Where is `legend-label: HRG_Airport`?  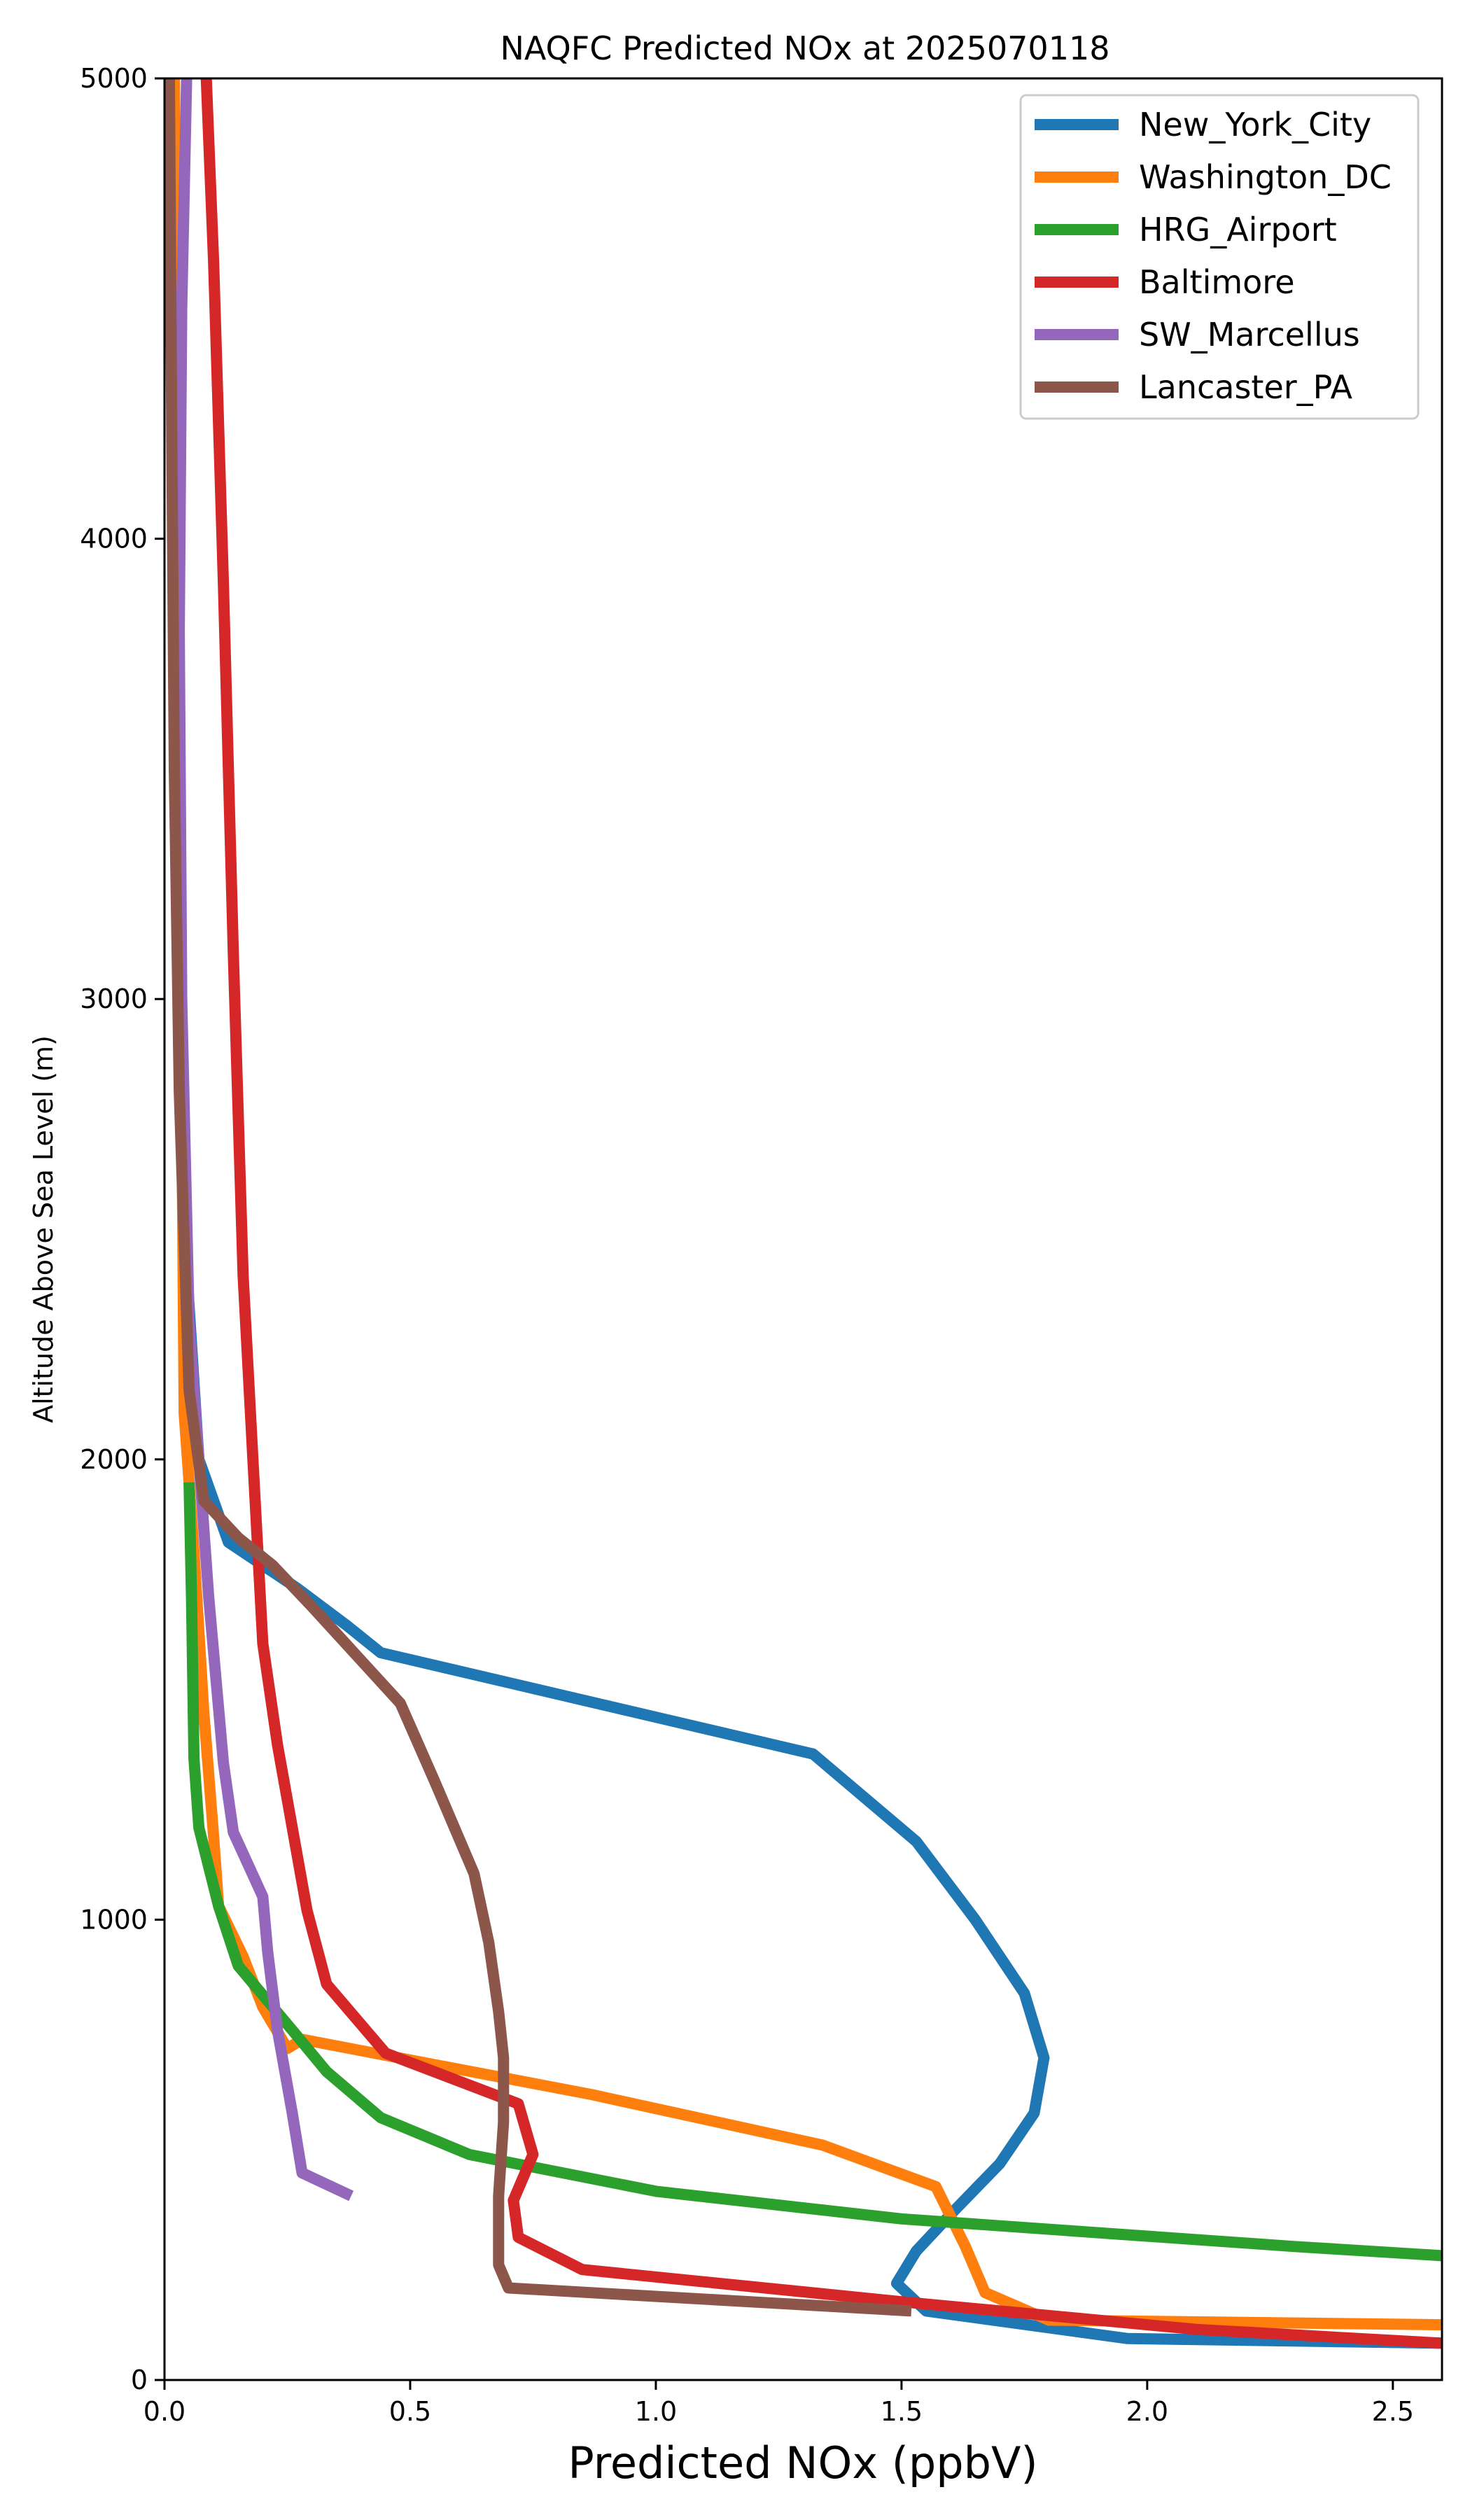 legend-label: HRG_Airport is located at coordinates (1238, 229).